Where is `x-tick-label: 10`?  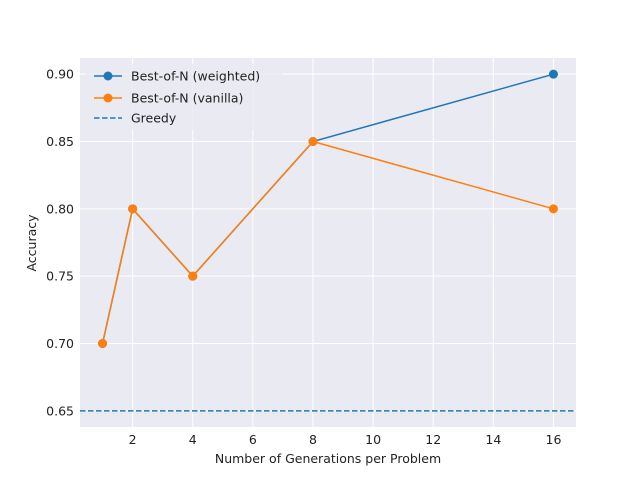
x-tick-label: 10 is located at coordinates (373, 439).